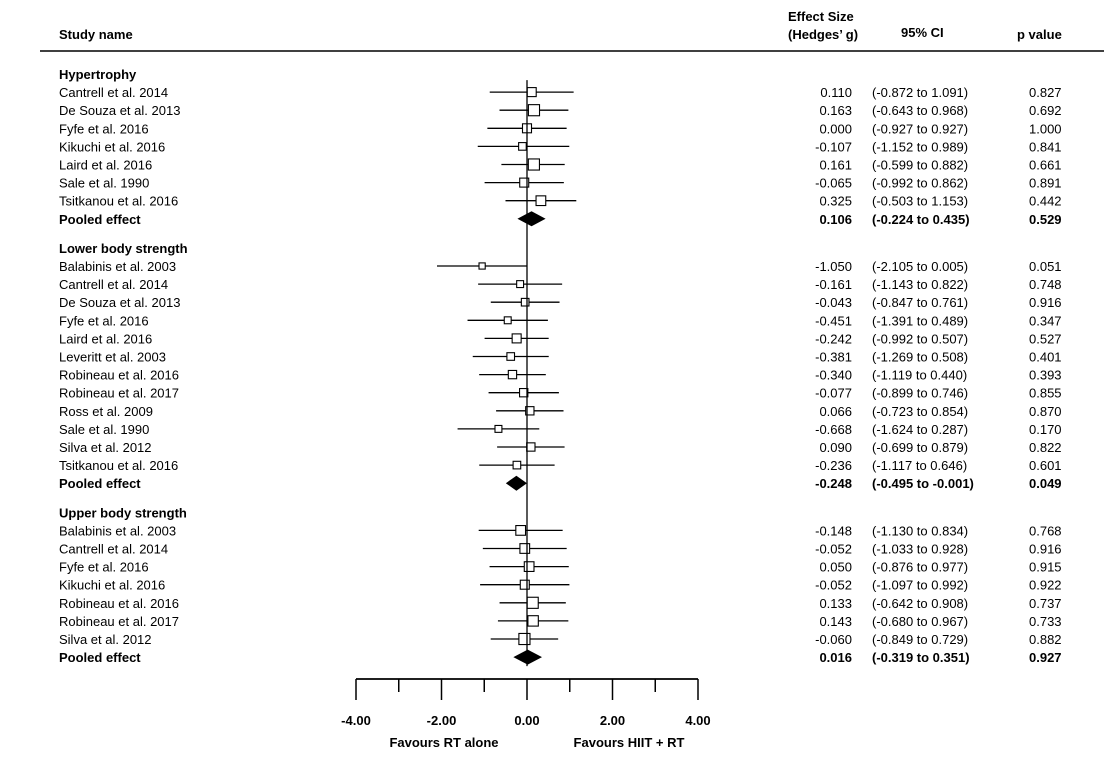 This screenshot has height=762, width=1104. Describe the element at coordinates (1045, 585) in the screenshot. I see `p-value: 0.922` at that location.